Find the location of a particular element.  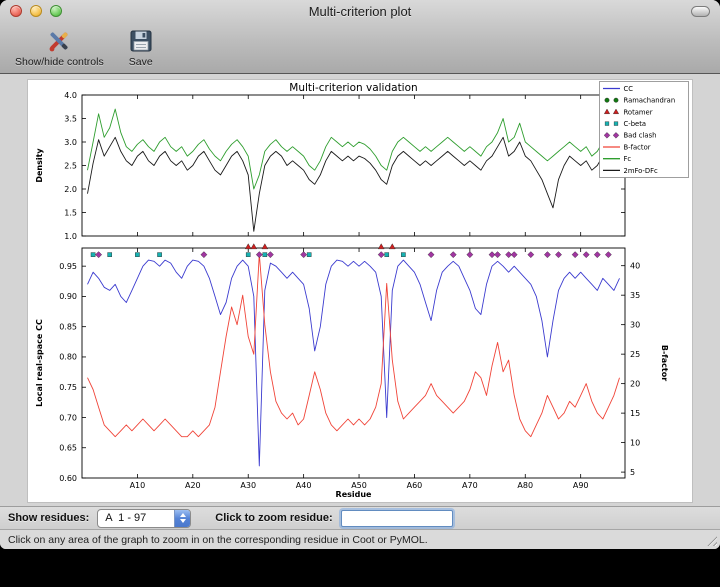

svg-text: 0.90 is located at coordinates (68, 296).